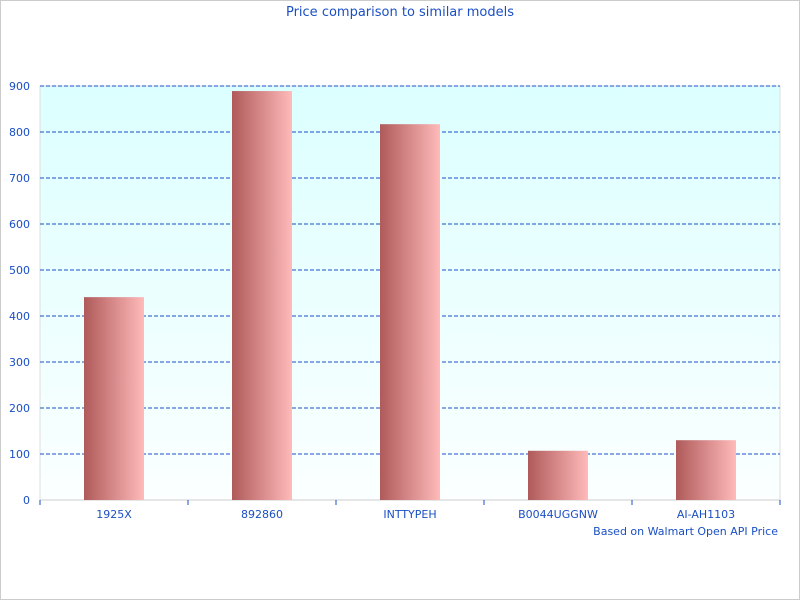 This screenshot has width=800, height=600. I want to click on bar-AI-AH1103, so click(706, 470).